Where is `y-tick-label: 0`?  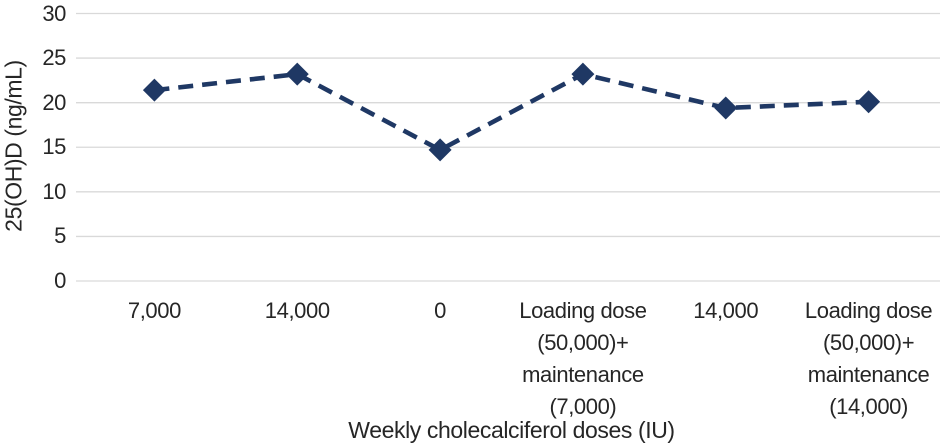
y-tick-label: 0 is located at coordinates (60, 280).